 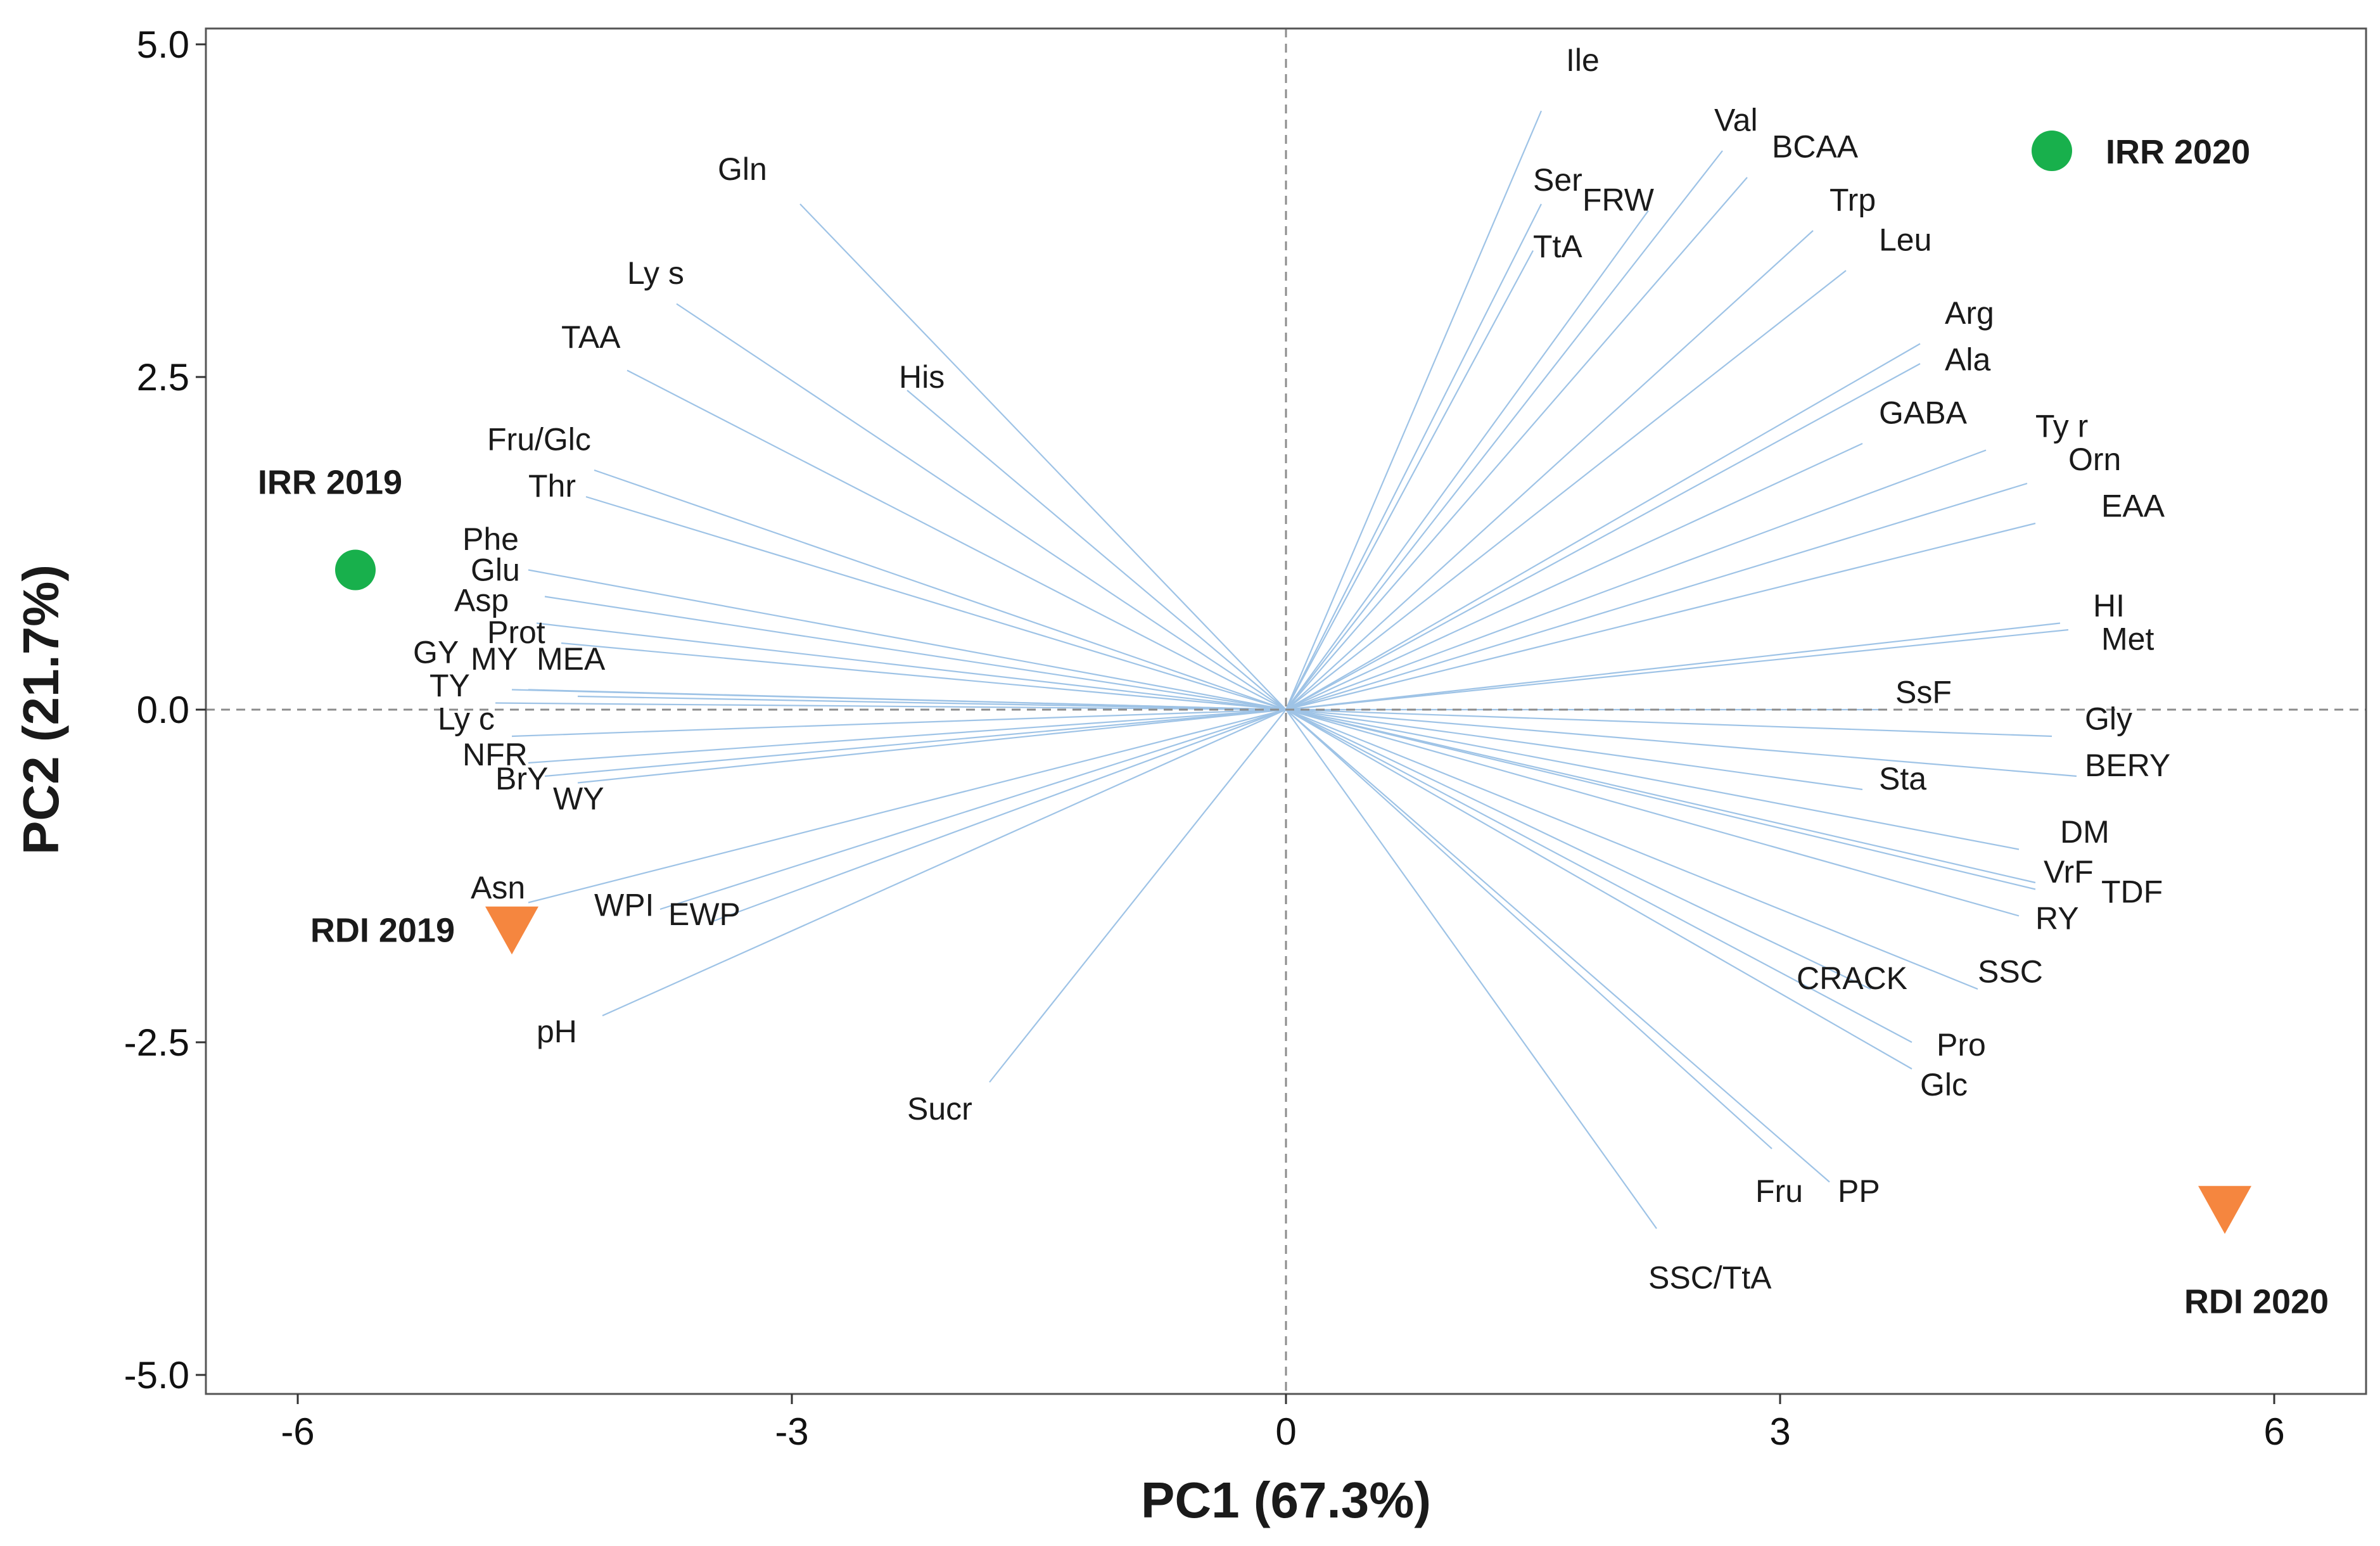 I want to click on variable-label-leu: Leu, so click(x=1905, y=240).